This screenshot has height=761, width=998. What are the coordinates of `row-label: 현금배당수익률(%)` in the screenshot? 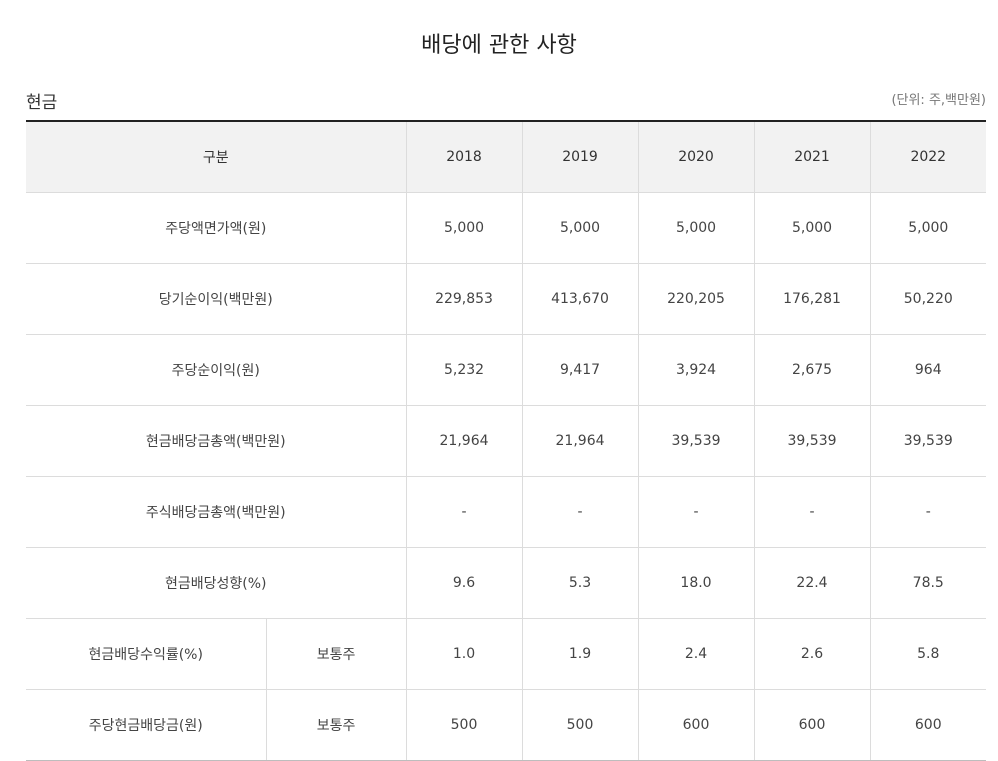 It's located at (146, 654).